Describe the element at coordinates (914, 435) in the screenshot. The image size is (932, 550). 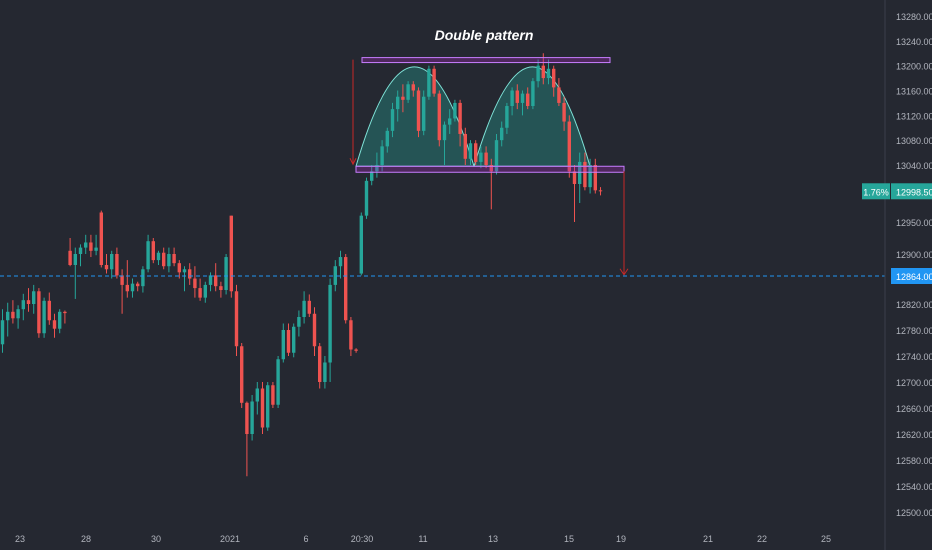
I see `y-tick-label: 12620.00` at that location.